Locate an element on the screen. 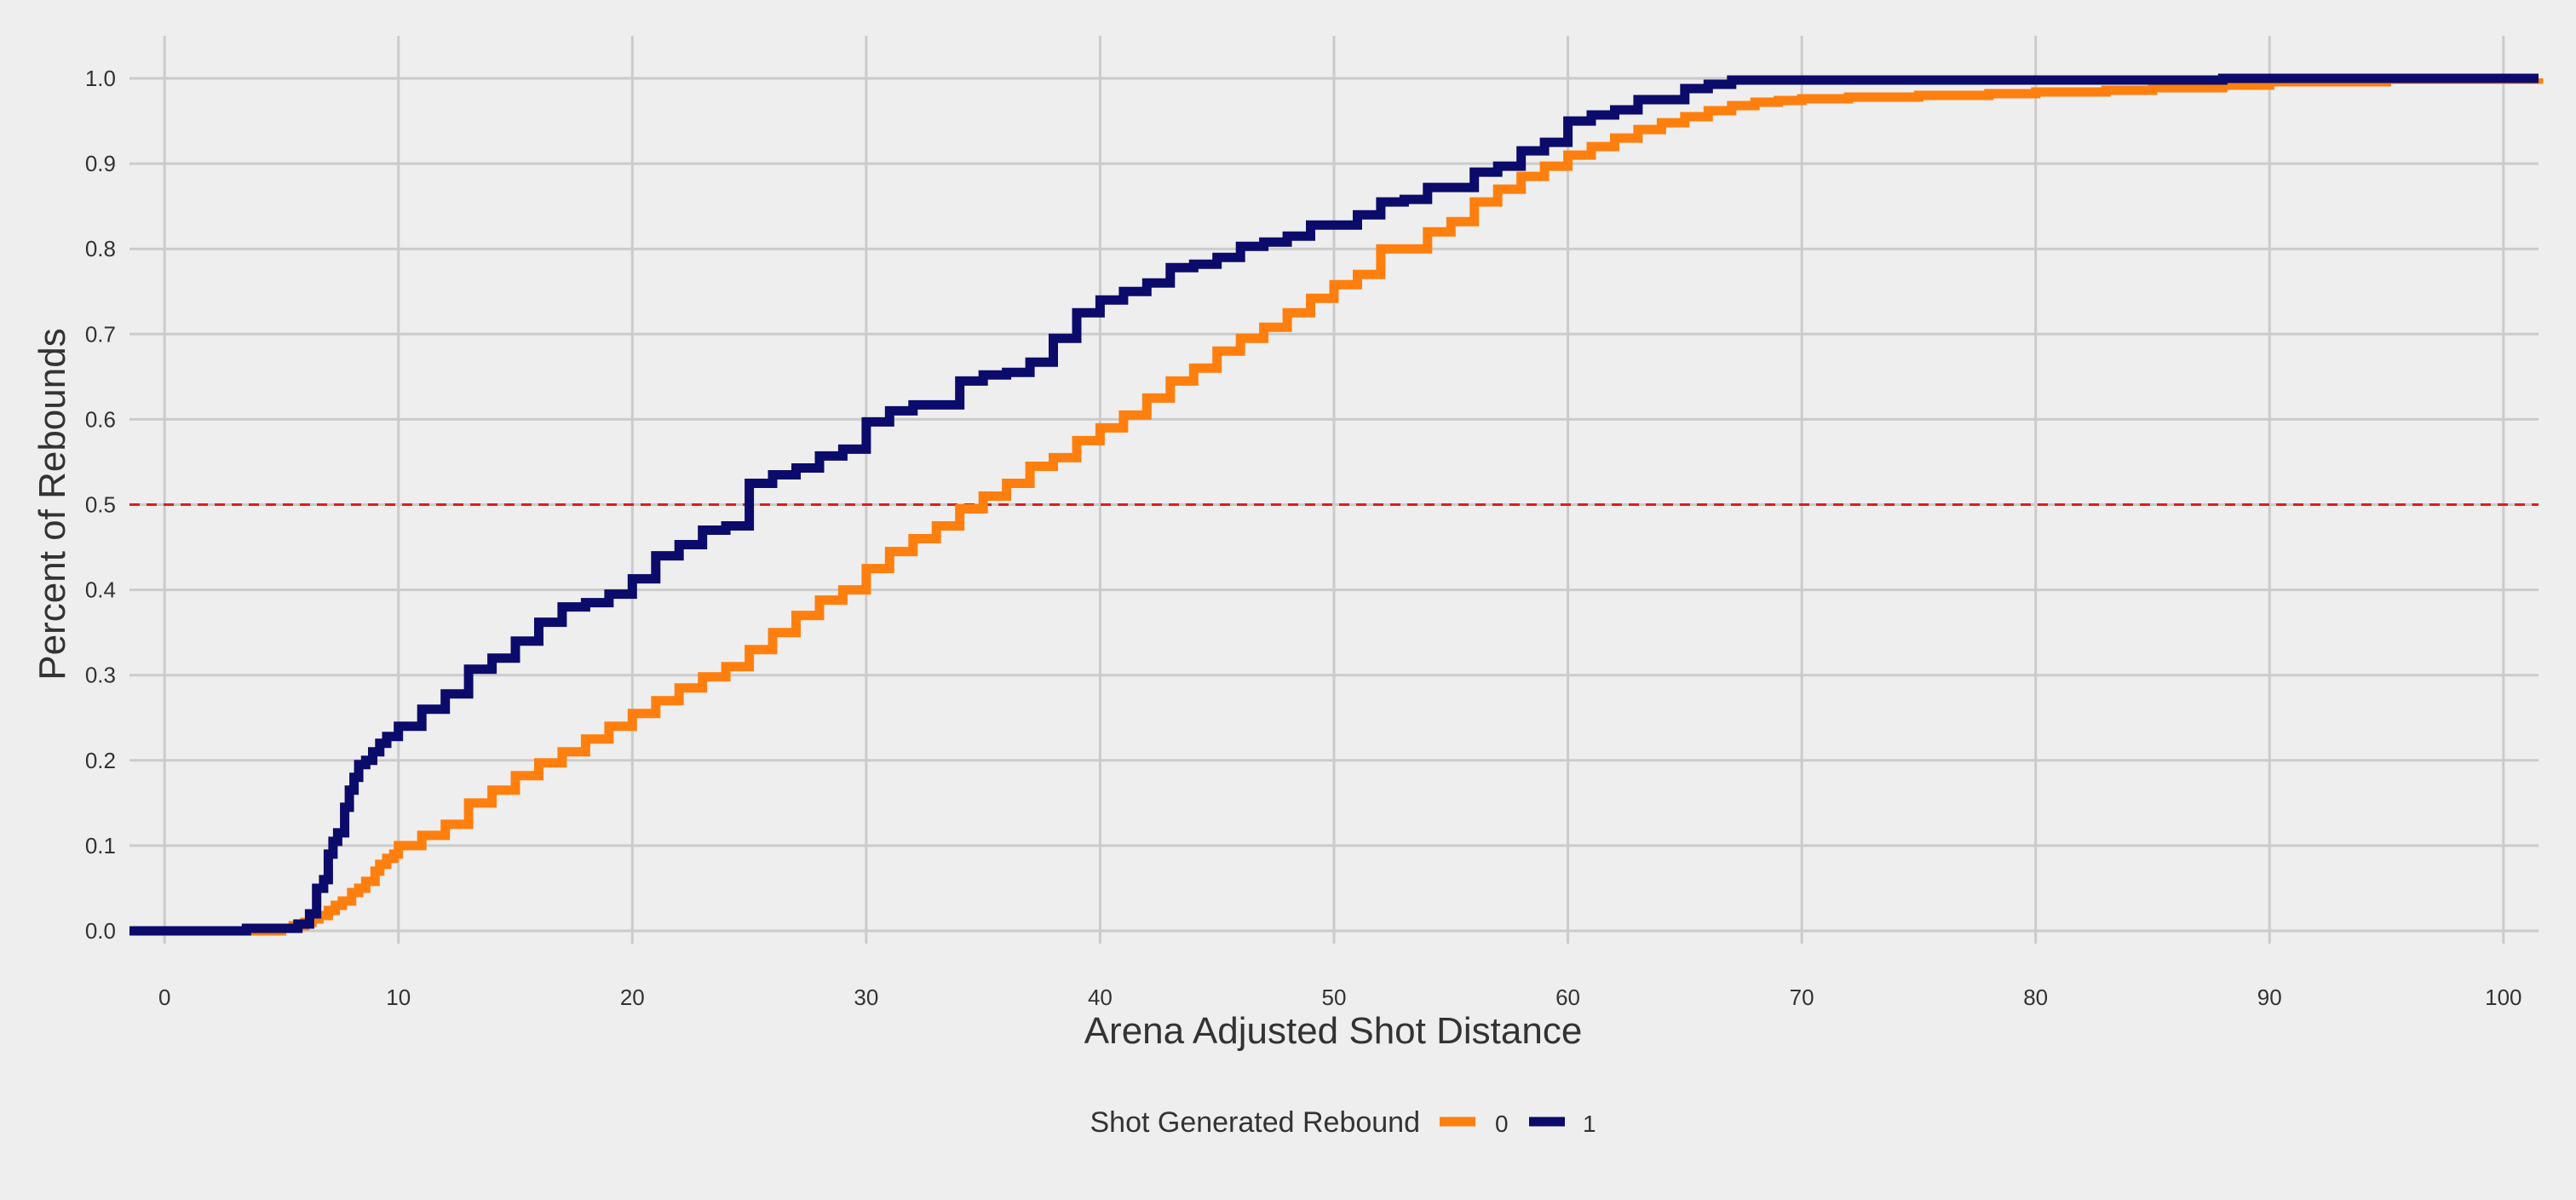 Image resolution: width=2576 pixels, height=1200 pixels. y-tick-label: 0.3 is located at coordinates (101, 675).